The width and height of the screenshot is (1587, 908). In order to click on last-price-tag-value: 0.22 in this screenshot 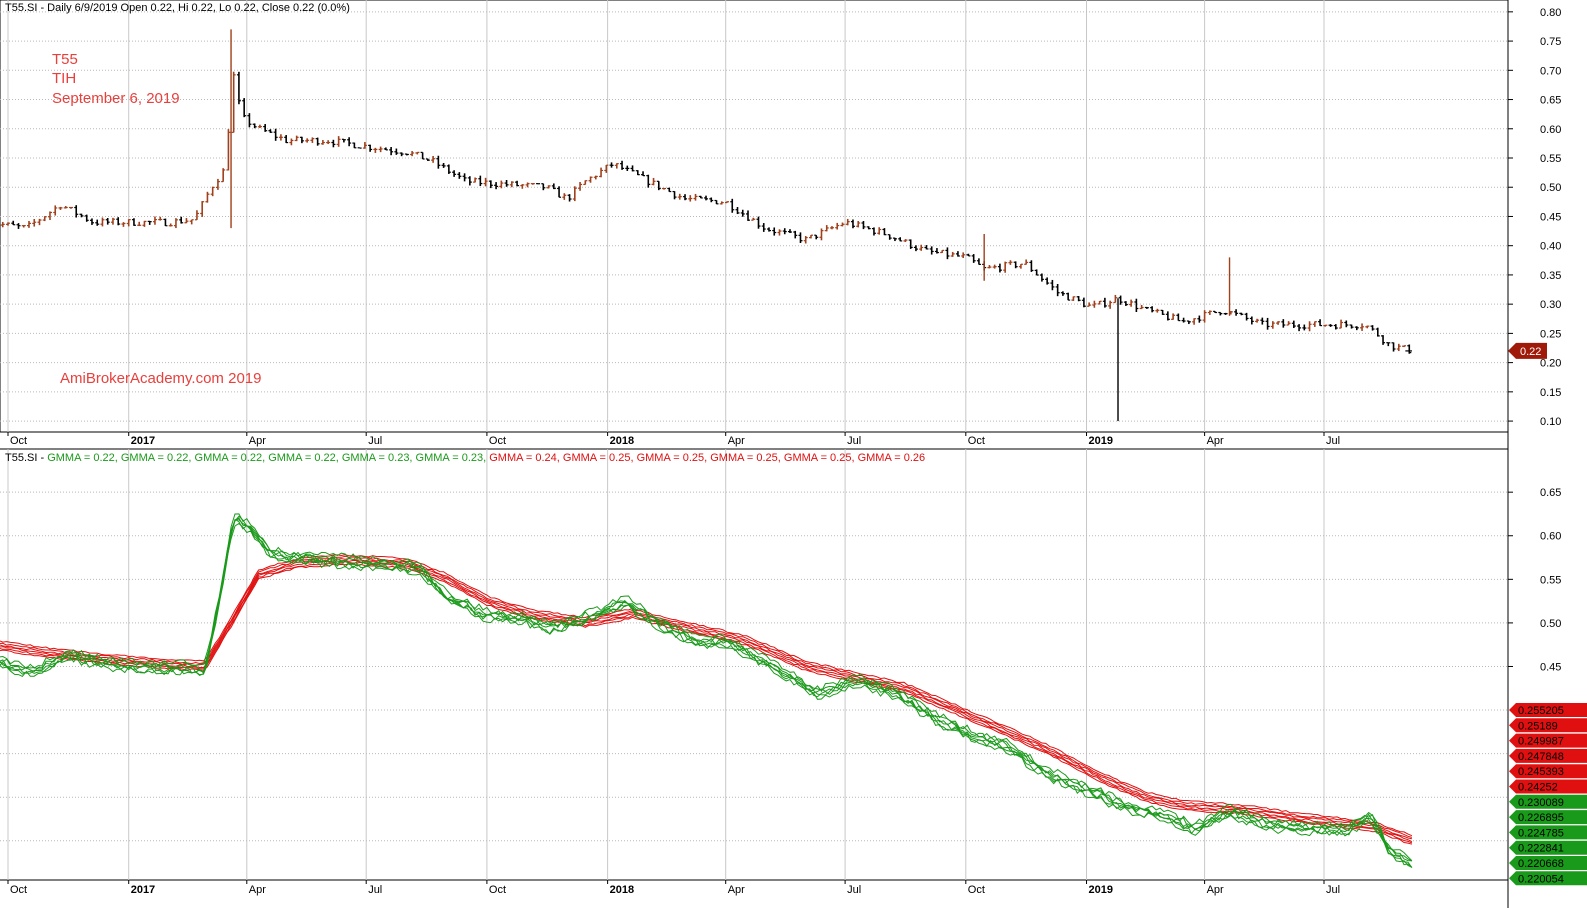, I will do `click(1530, 352)`.